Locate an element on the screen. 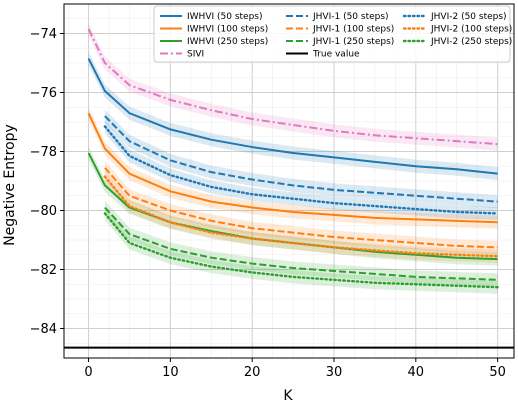 The height and width of the screenshot is (404, 518). x-tick-label: 30 is located at coordinates (334, 372).